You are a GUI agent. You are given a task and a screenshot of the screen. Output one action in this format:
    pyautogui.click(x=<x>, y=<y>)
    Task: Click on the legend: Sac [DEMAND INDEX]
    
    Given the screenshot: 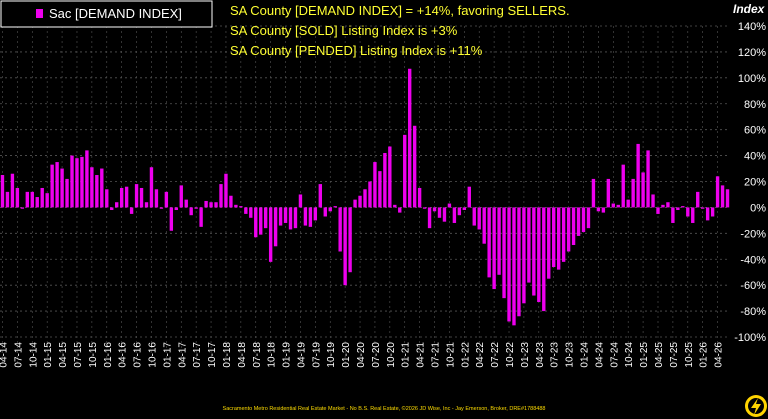 What is the action you would take?
    pyautogui.click(x=106, y=14)
    